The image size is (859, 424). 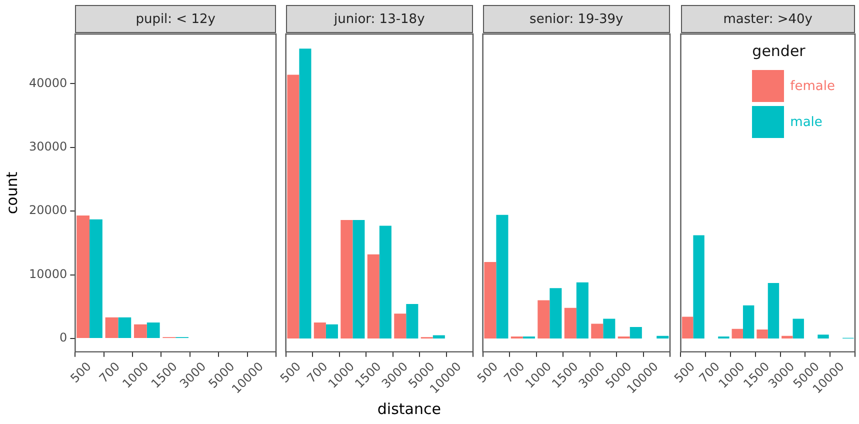 I want to click on text: female, so click(x=812, y=86).